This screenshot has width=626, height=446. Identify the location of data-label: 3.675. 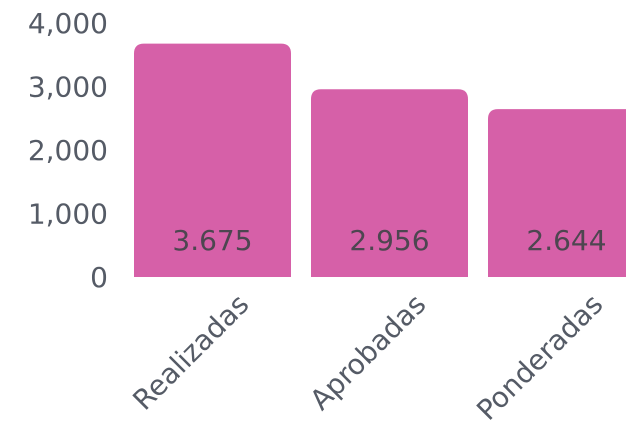
(212, 240).